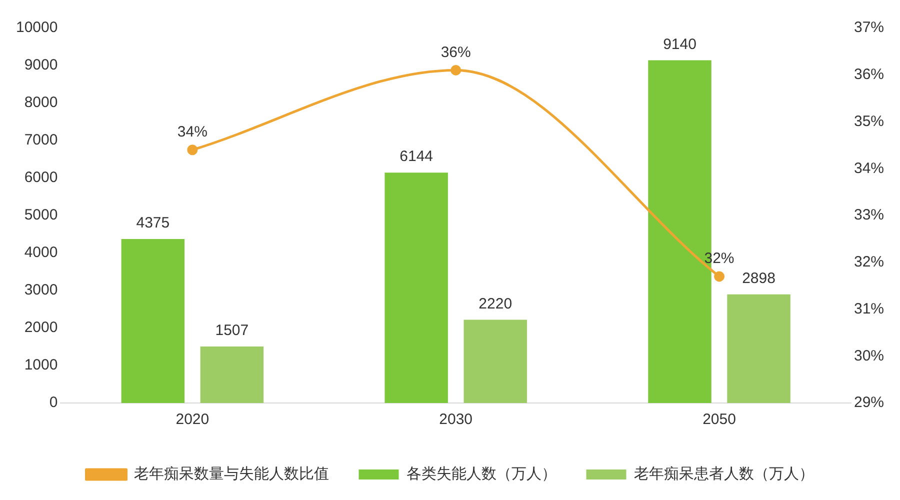 This screenshot has width=900, height=500. Describe the element at coordinates (869, 75) in the screenshot. I see `y2-tick-label: 36%` at that location.